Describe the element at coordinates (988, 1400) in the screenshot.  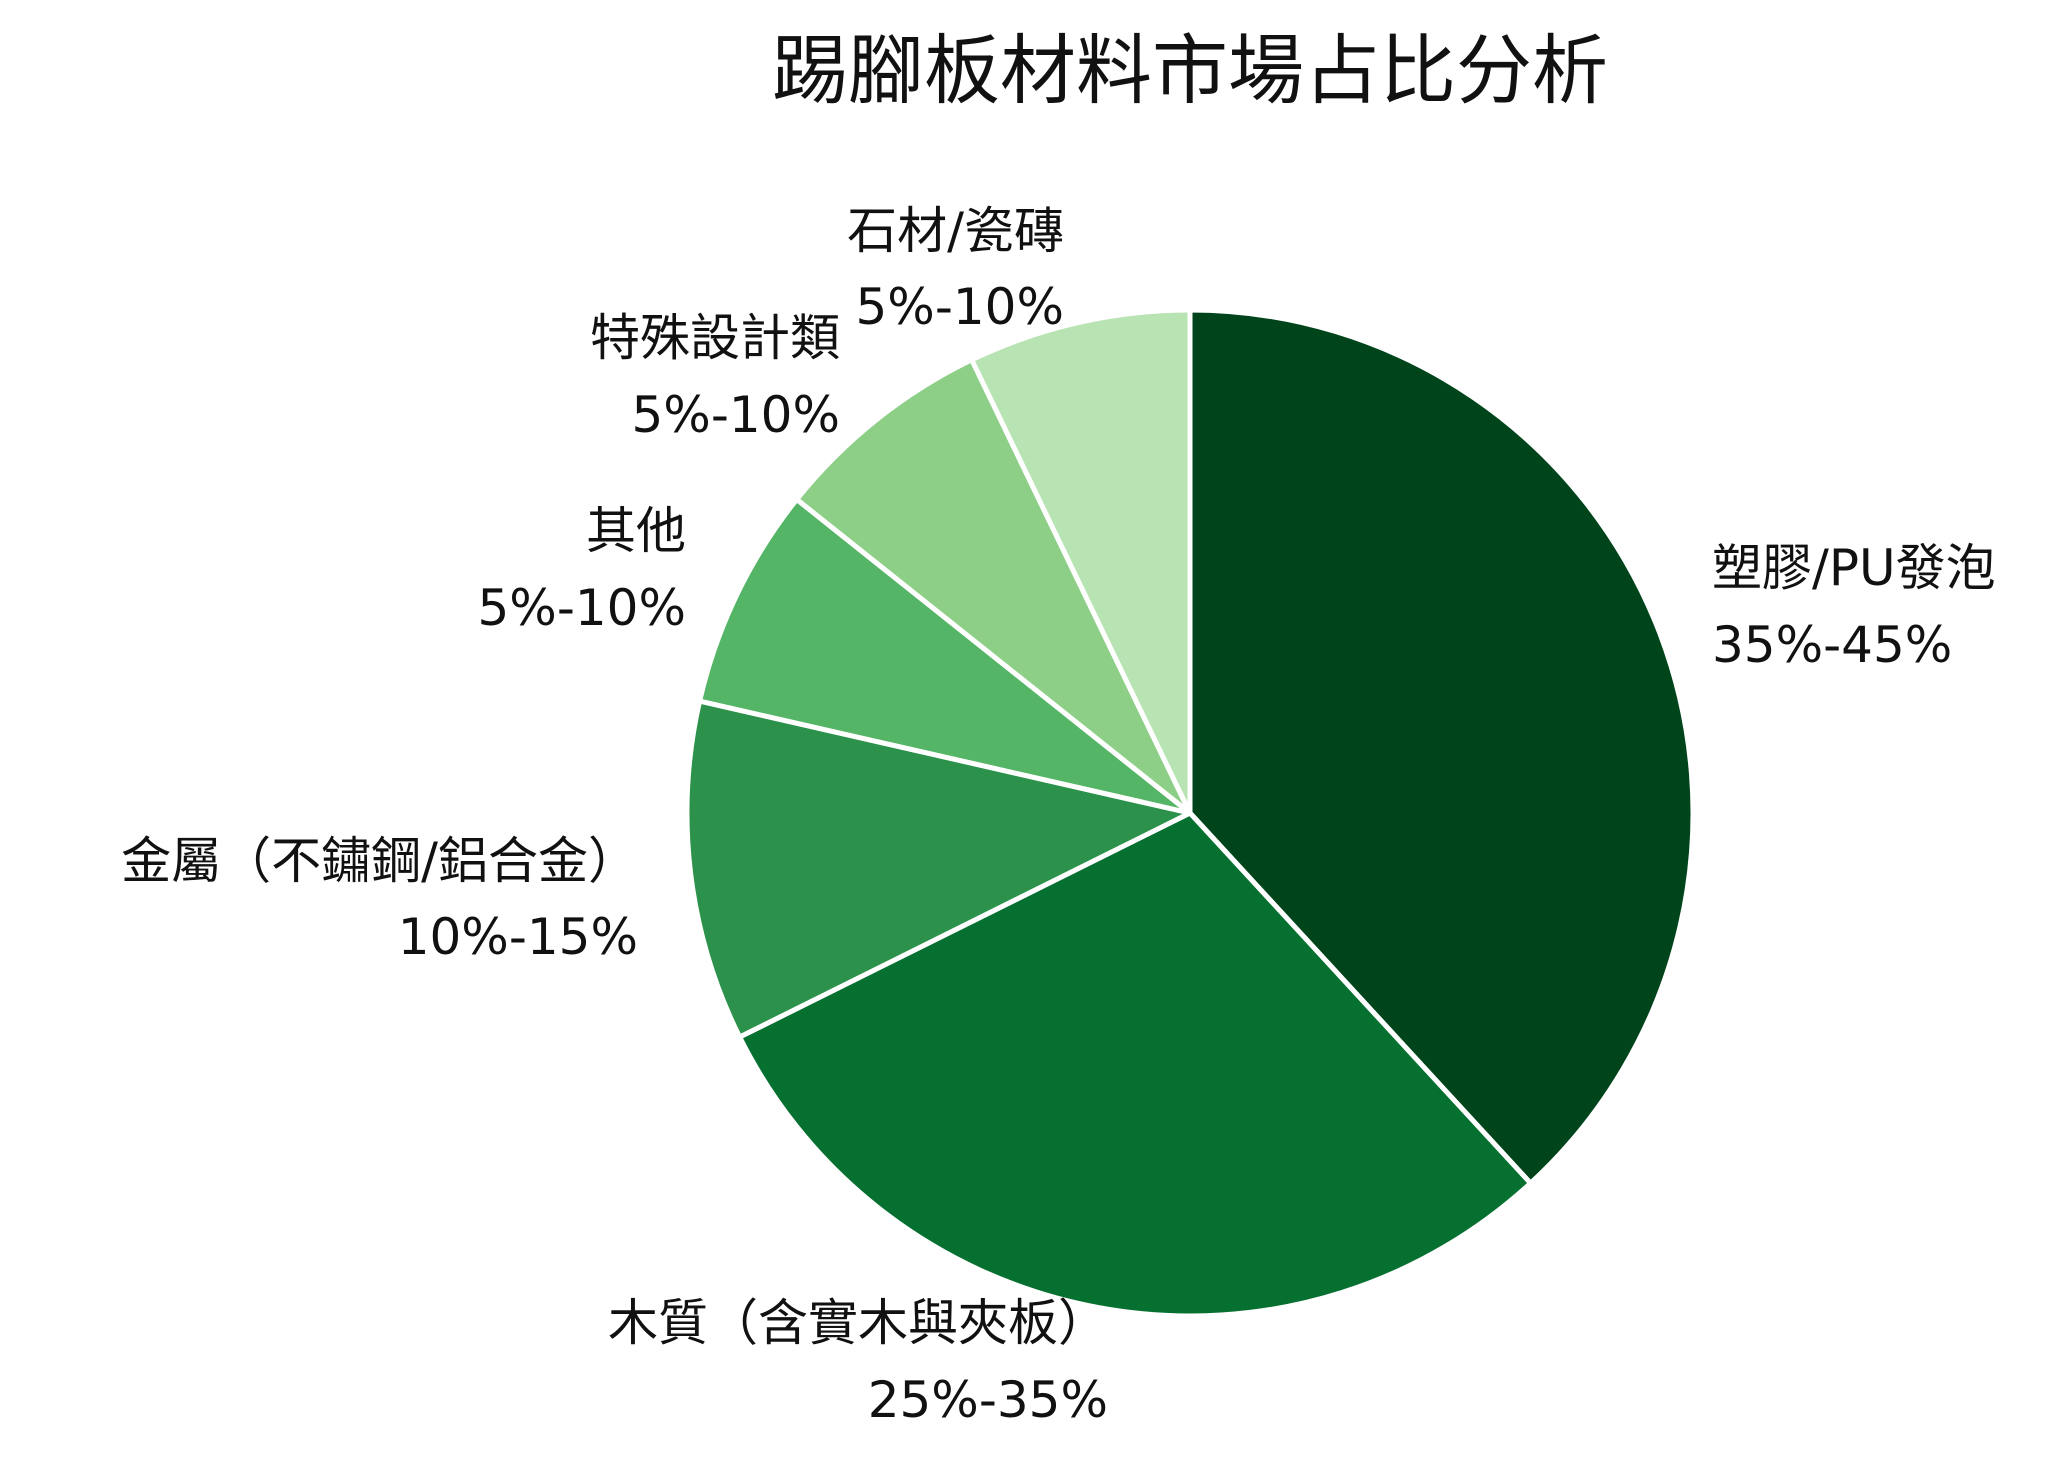
I see `slice-range-wood: 25%-35%` at that location.